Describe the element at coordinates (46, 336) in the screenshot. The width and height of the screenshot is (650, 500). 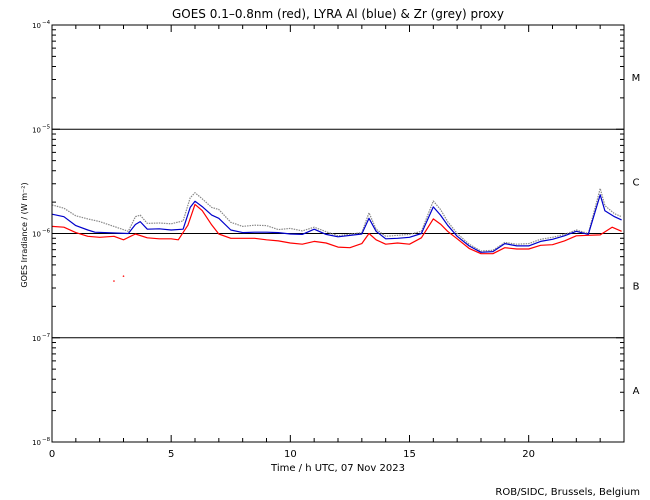
I see `y-tick-exponent: −7` at that location.